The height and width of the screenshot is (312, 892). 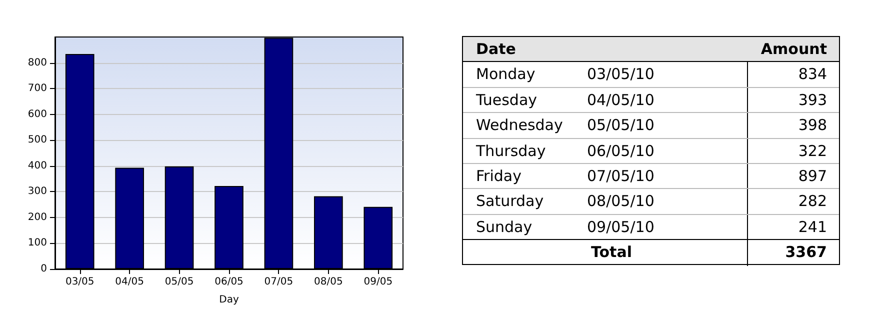 What do you see at coordinates (812, 227) in the screenshot?
I see `text: 241` at bounding box center [812, 227].